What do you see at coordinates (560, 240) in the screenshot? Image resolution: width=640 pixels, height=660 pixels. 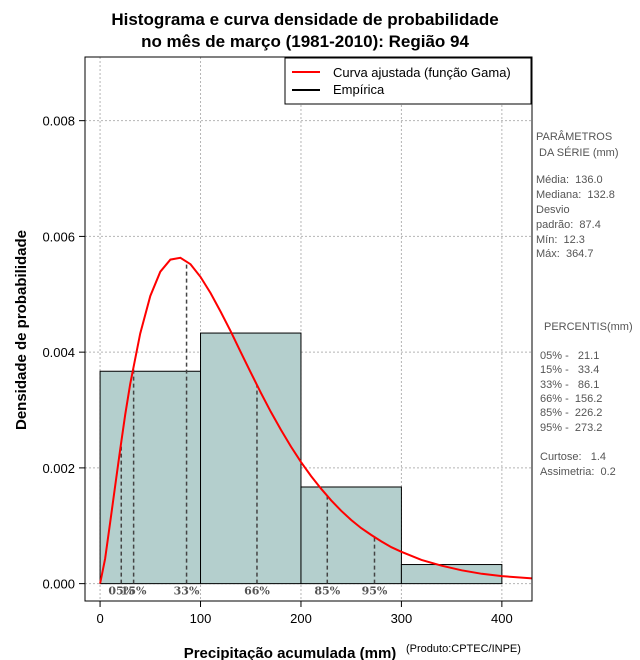 I see `param-min: Mín: 12.3` at bounding box center [560, 240].